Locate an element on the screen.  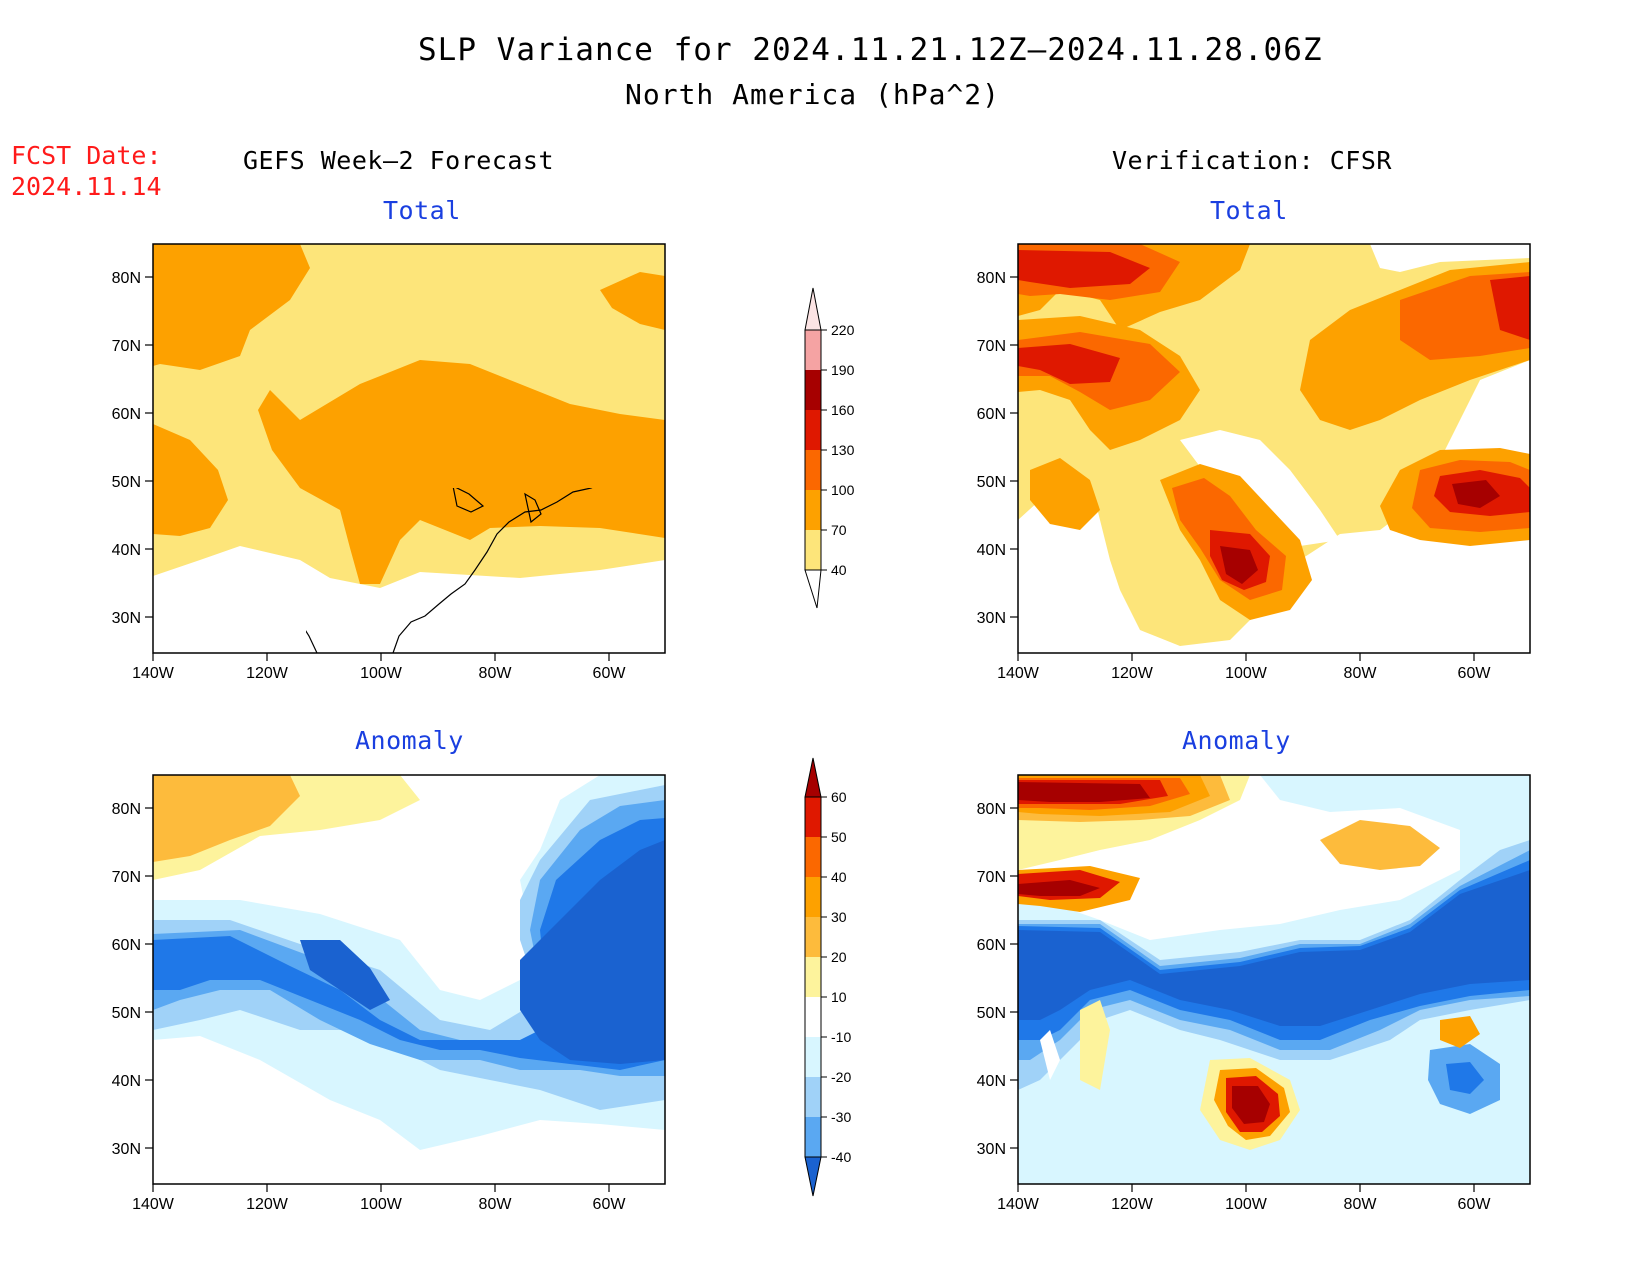
fcst-date-label: FCST Date: is located at coordinates (86, 155).